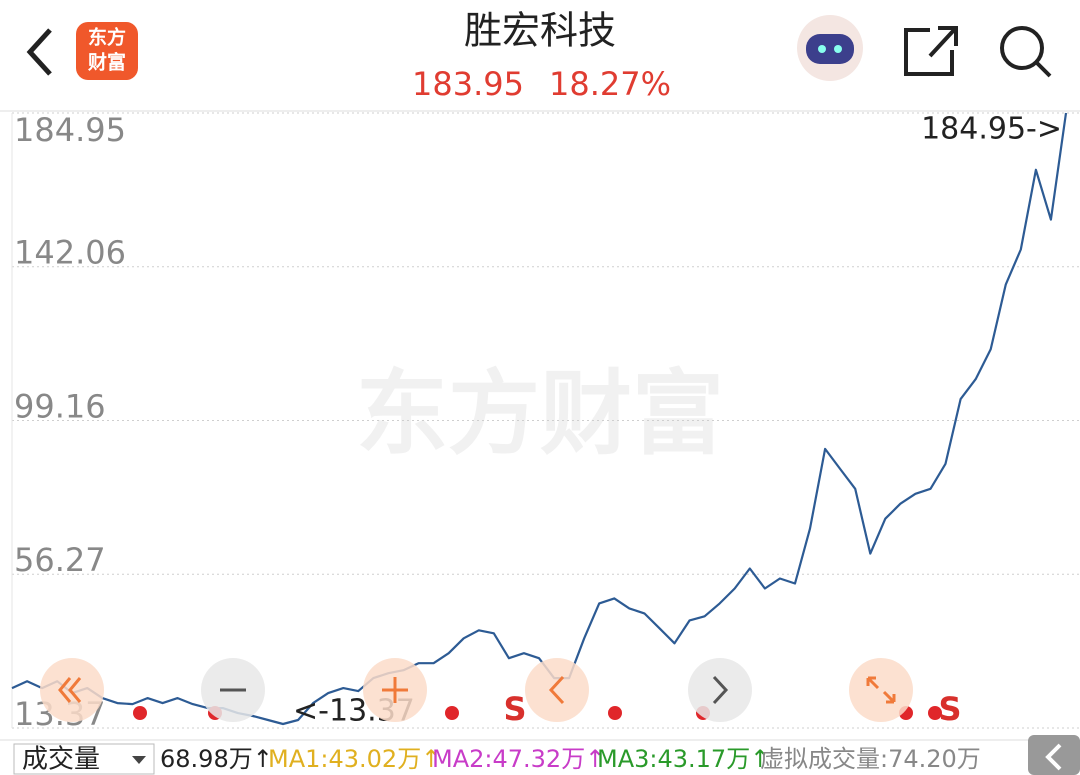 This screenshot has height=775, width=1080. What do you see at coordinates (830, 48) in the screenshot?
I see `assistant-icon` at bounding box center [830, 48].